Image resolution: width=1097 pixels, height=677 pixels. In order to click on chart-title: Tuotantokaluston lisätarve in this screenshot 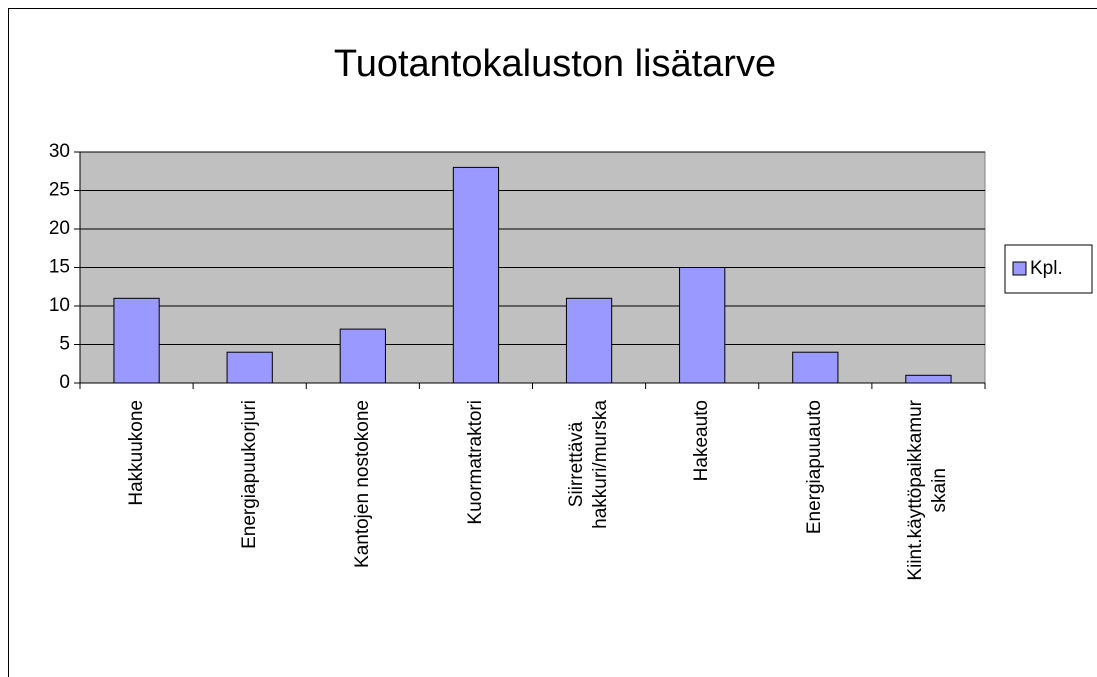, I will do `click(555, 64)`.